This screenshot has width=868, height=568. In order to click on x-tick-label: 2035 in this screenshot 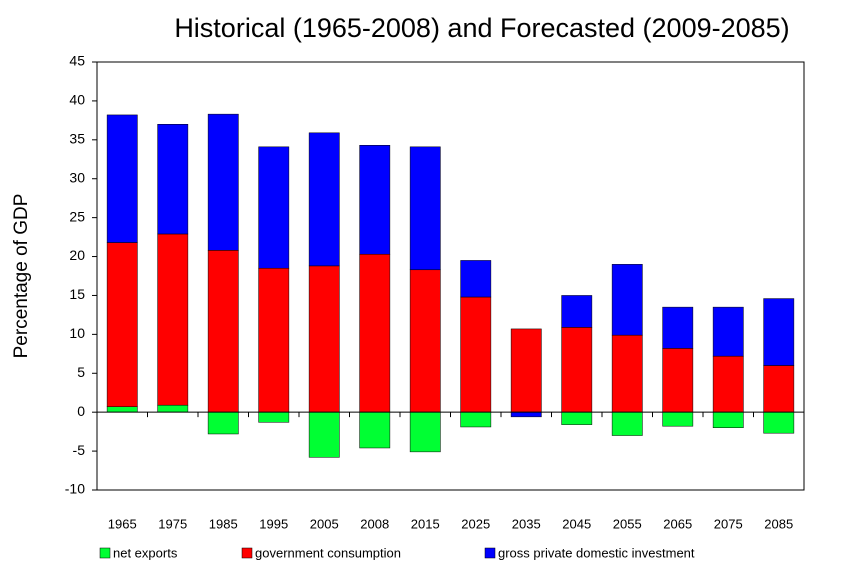, I will do `click(526, 523)`.